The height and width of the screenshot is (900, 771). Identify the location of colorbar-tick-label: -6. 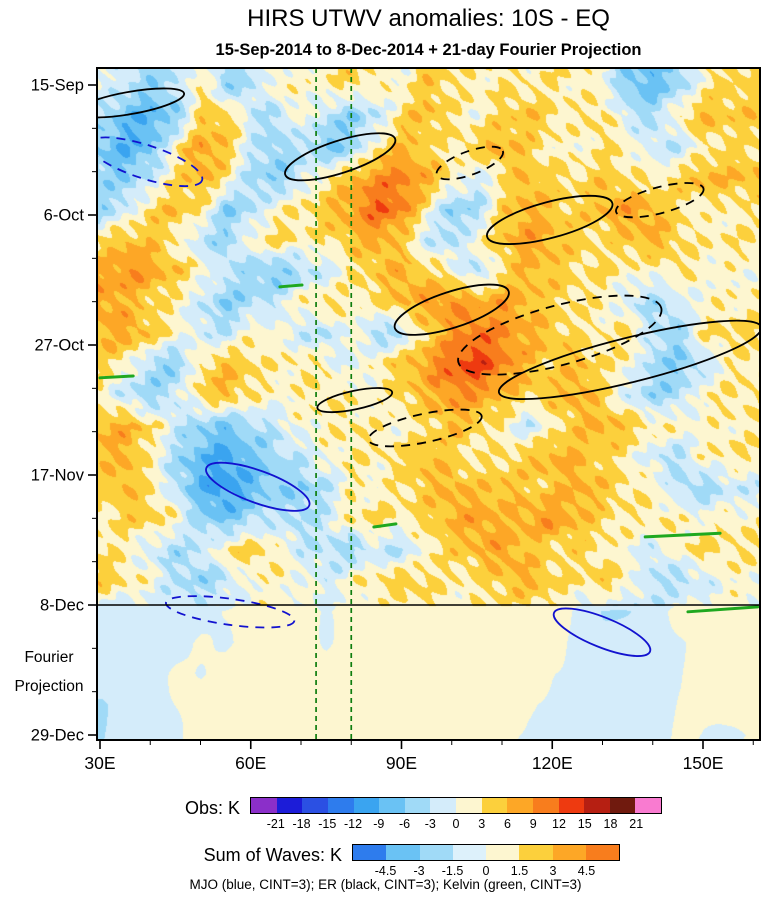
(404, 824).